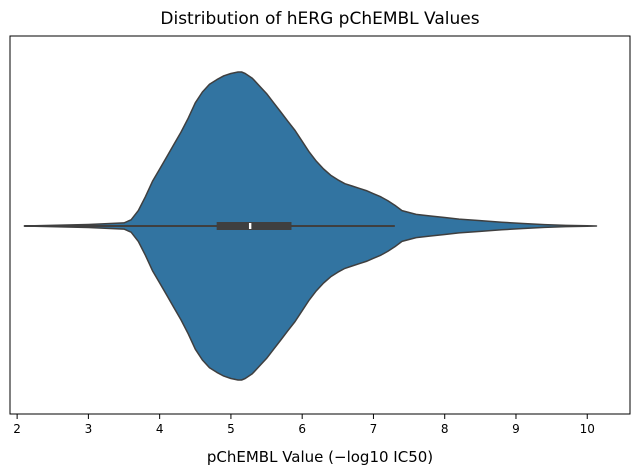  I want to click on x-tick-label: 6, so click(302, 429).